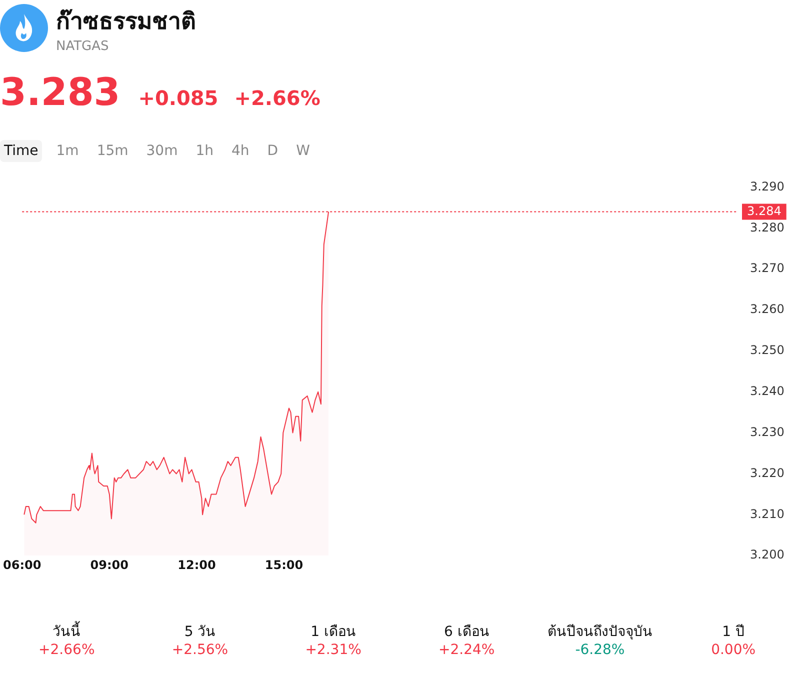 This screenshot has width=800, height=673. I want to click on y-tick-label: 3.240, so click(767, 391).